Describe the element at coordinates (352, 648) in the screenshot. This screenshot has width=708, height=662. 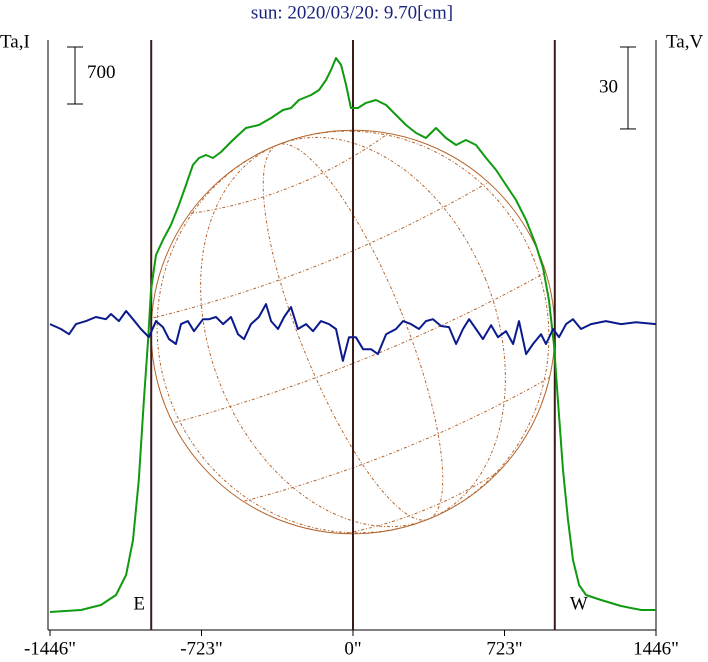
I see `x-tick-label: 0"` at that location.